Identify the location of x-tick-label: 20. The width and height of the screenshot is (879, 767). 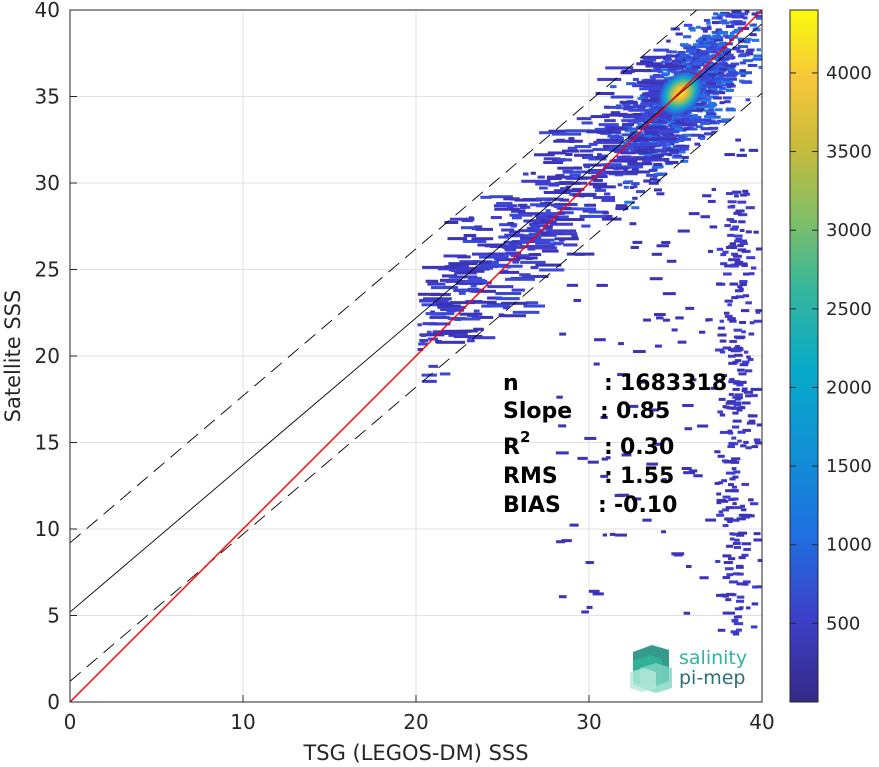
(415, 722).